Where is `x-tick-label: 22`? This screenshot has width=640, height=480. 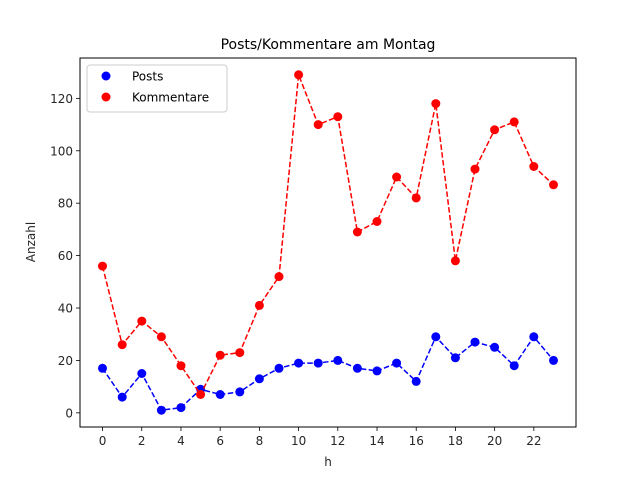 x-tick-label: 22 is located at coordinates (533, 441).